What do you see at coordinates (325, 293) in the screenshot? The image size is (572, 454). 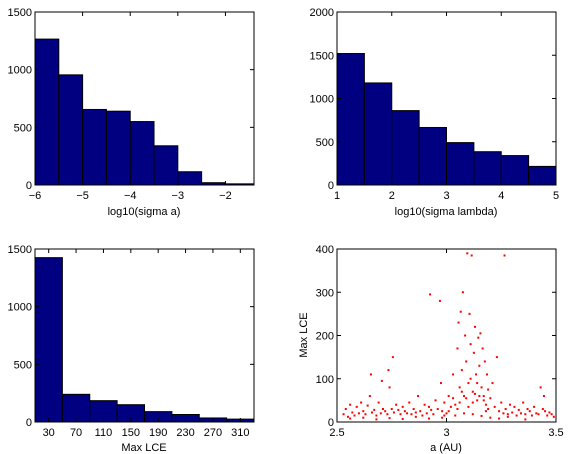 I see `y-tick-label: 300` at bounding box center [325, 293].